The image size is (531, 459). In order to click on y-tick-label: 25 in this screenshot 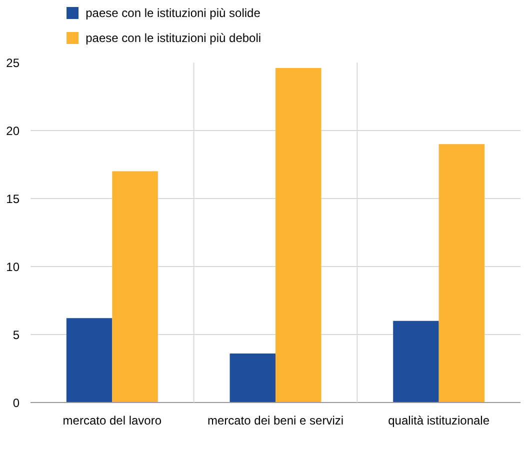, I will do `click(13, 63)`.